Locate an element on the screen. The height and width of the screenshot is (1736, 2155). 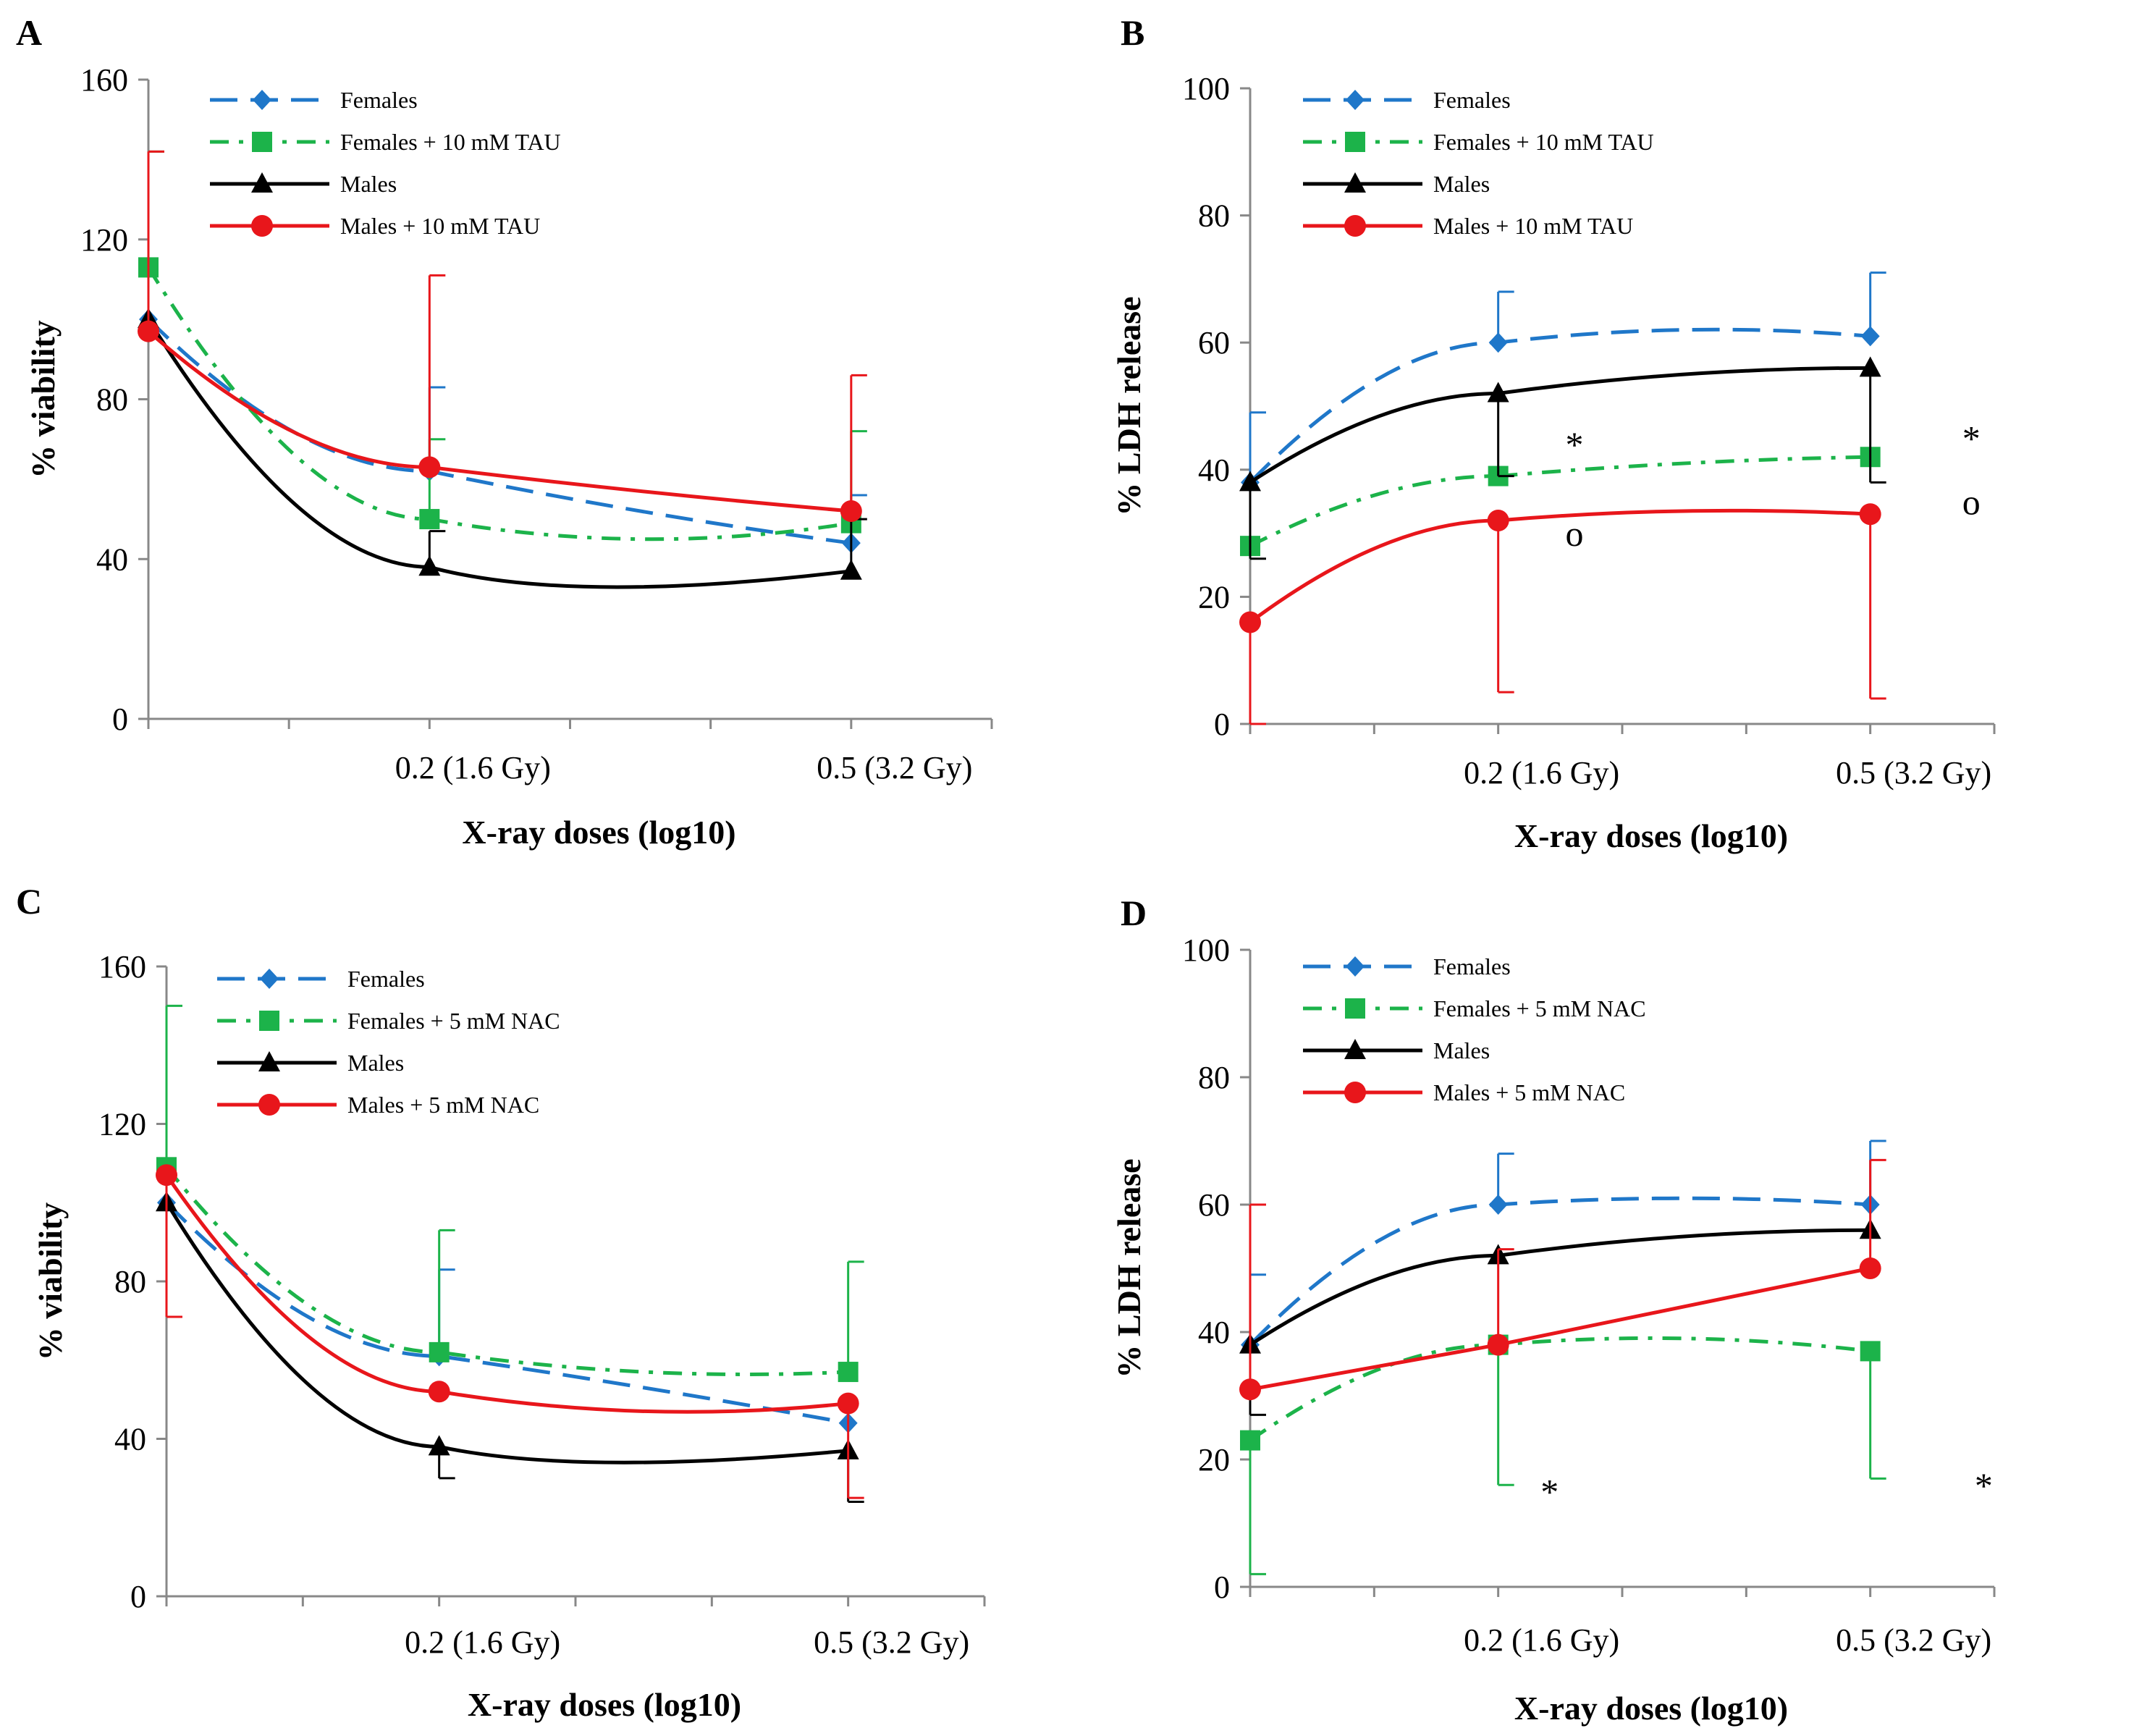
x-axis-label: X-ray doses (log10) is located at coordinates (1651, 836).